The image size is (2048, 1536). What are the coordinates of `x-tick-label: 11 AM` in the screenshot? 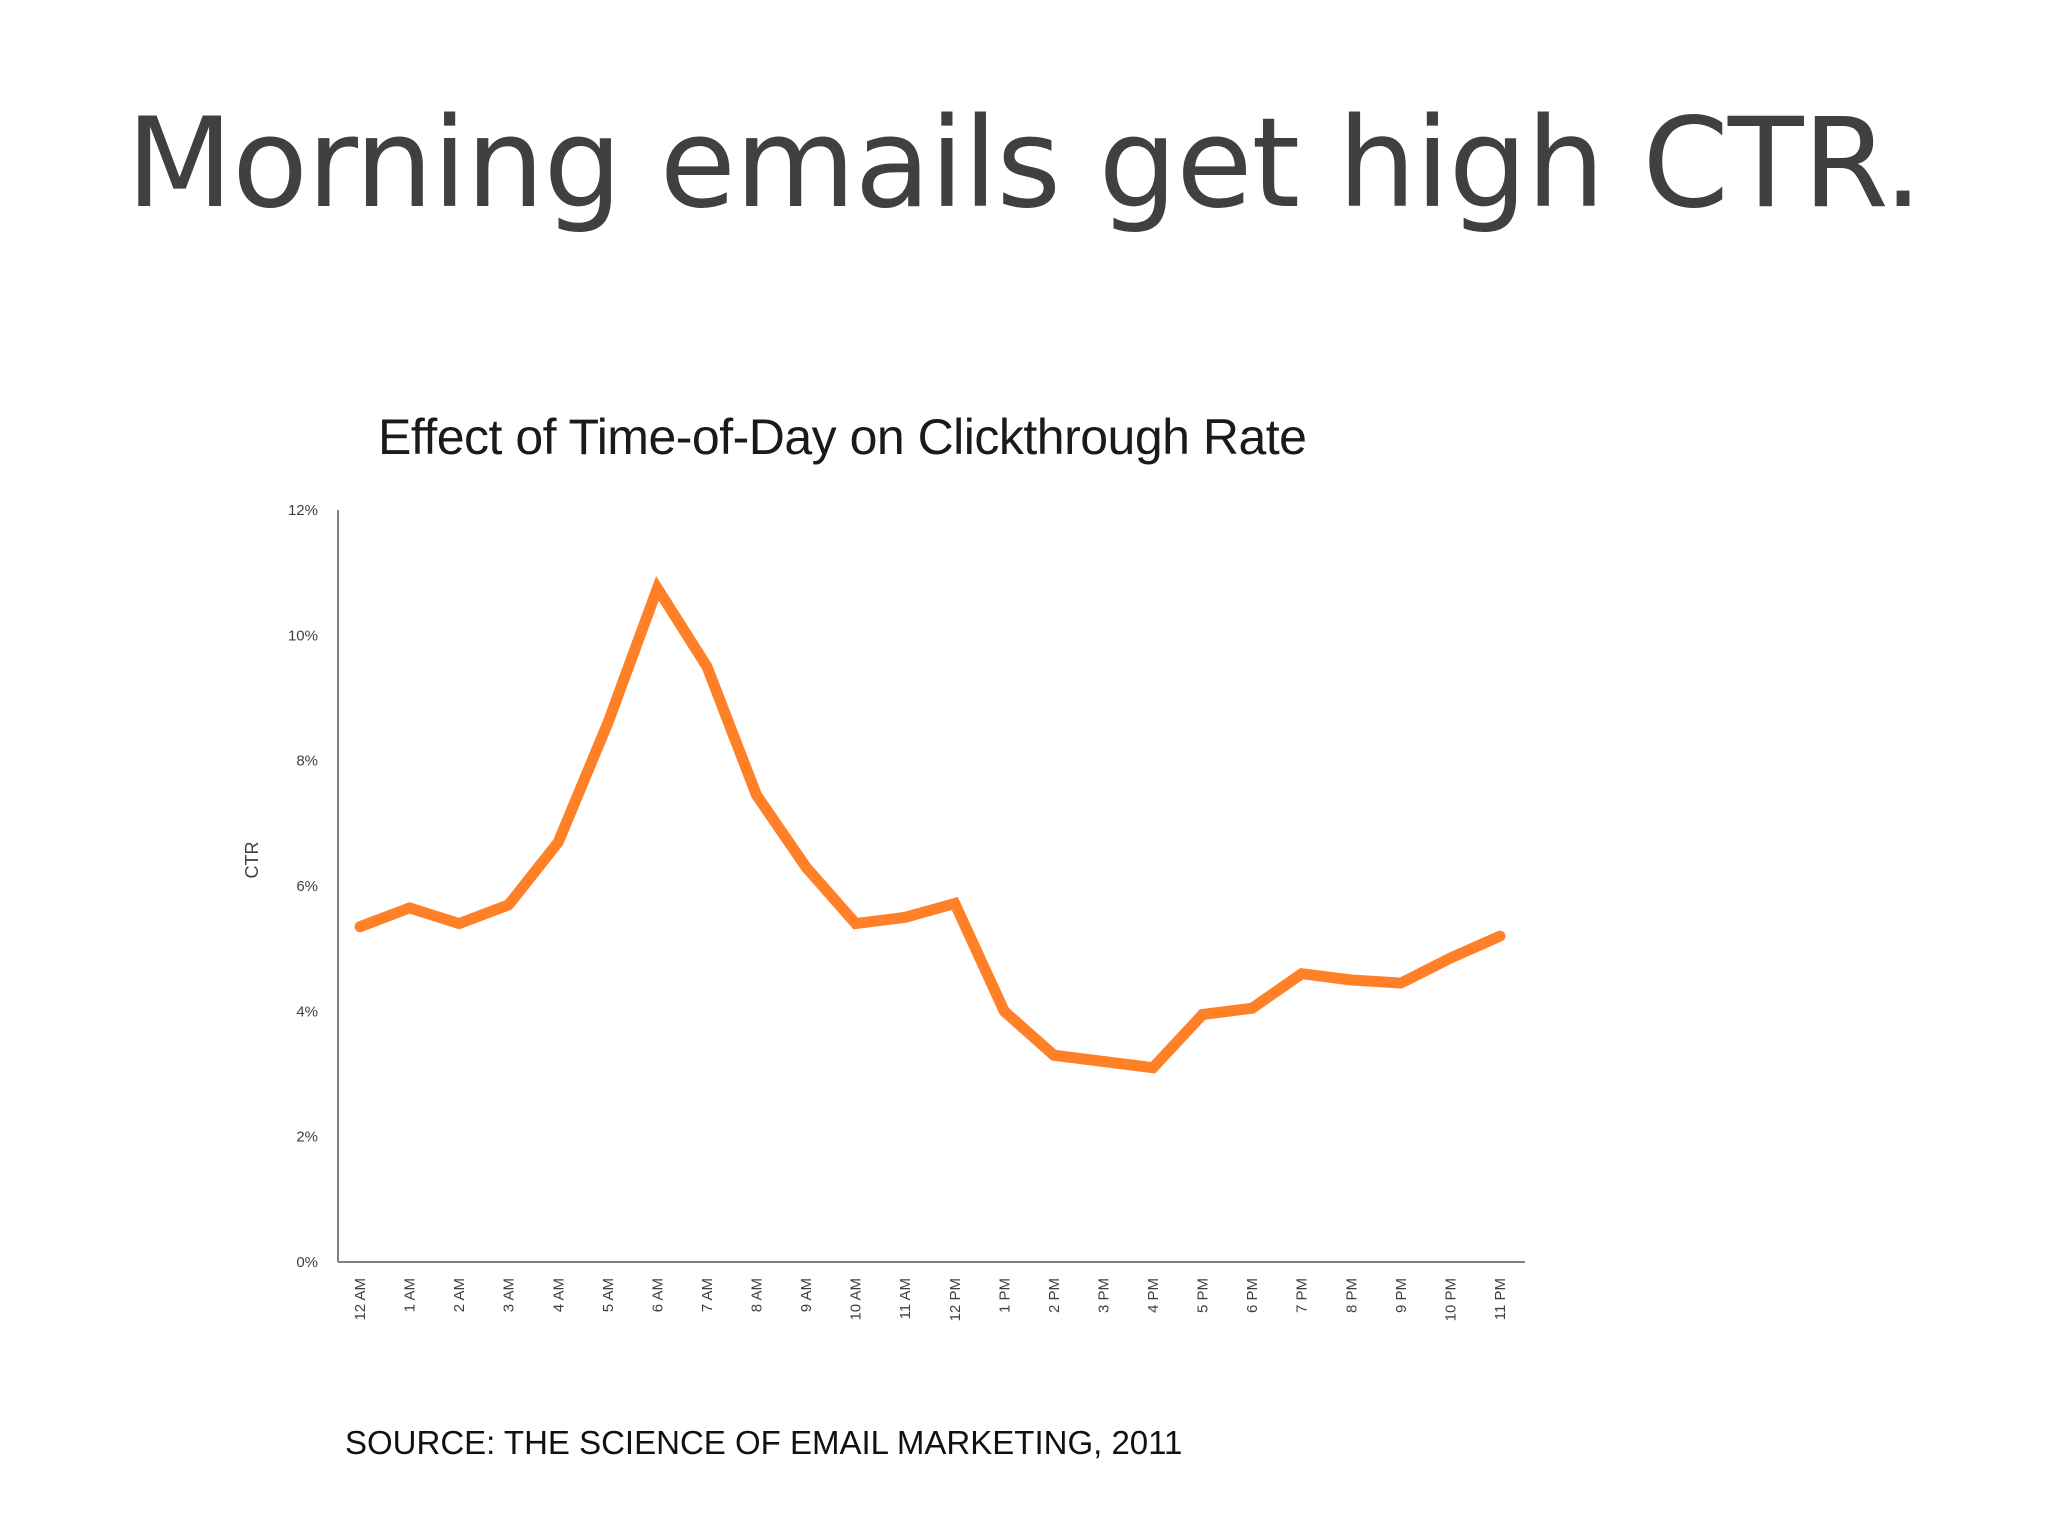 It's located at (905, 1298).